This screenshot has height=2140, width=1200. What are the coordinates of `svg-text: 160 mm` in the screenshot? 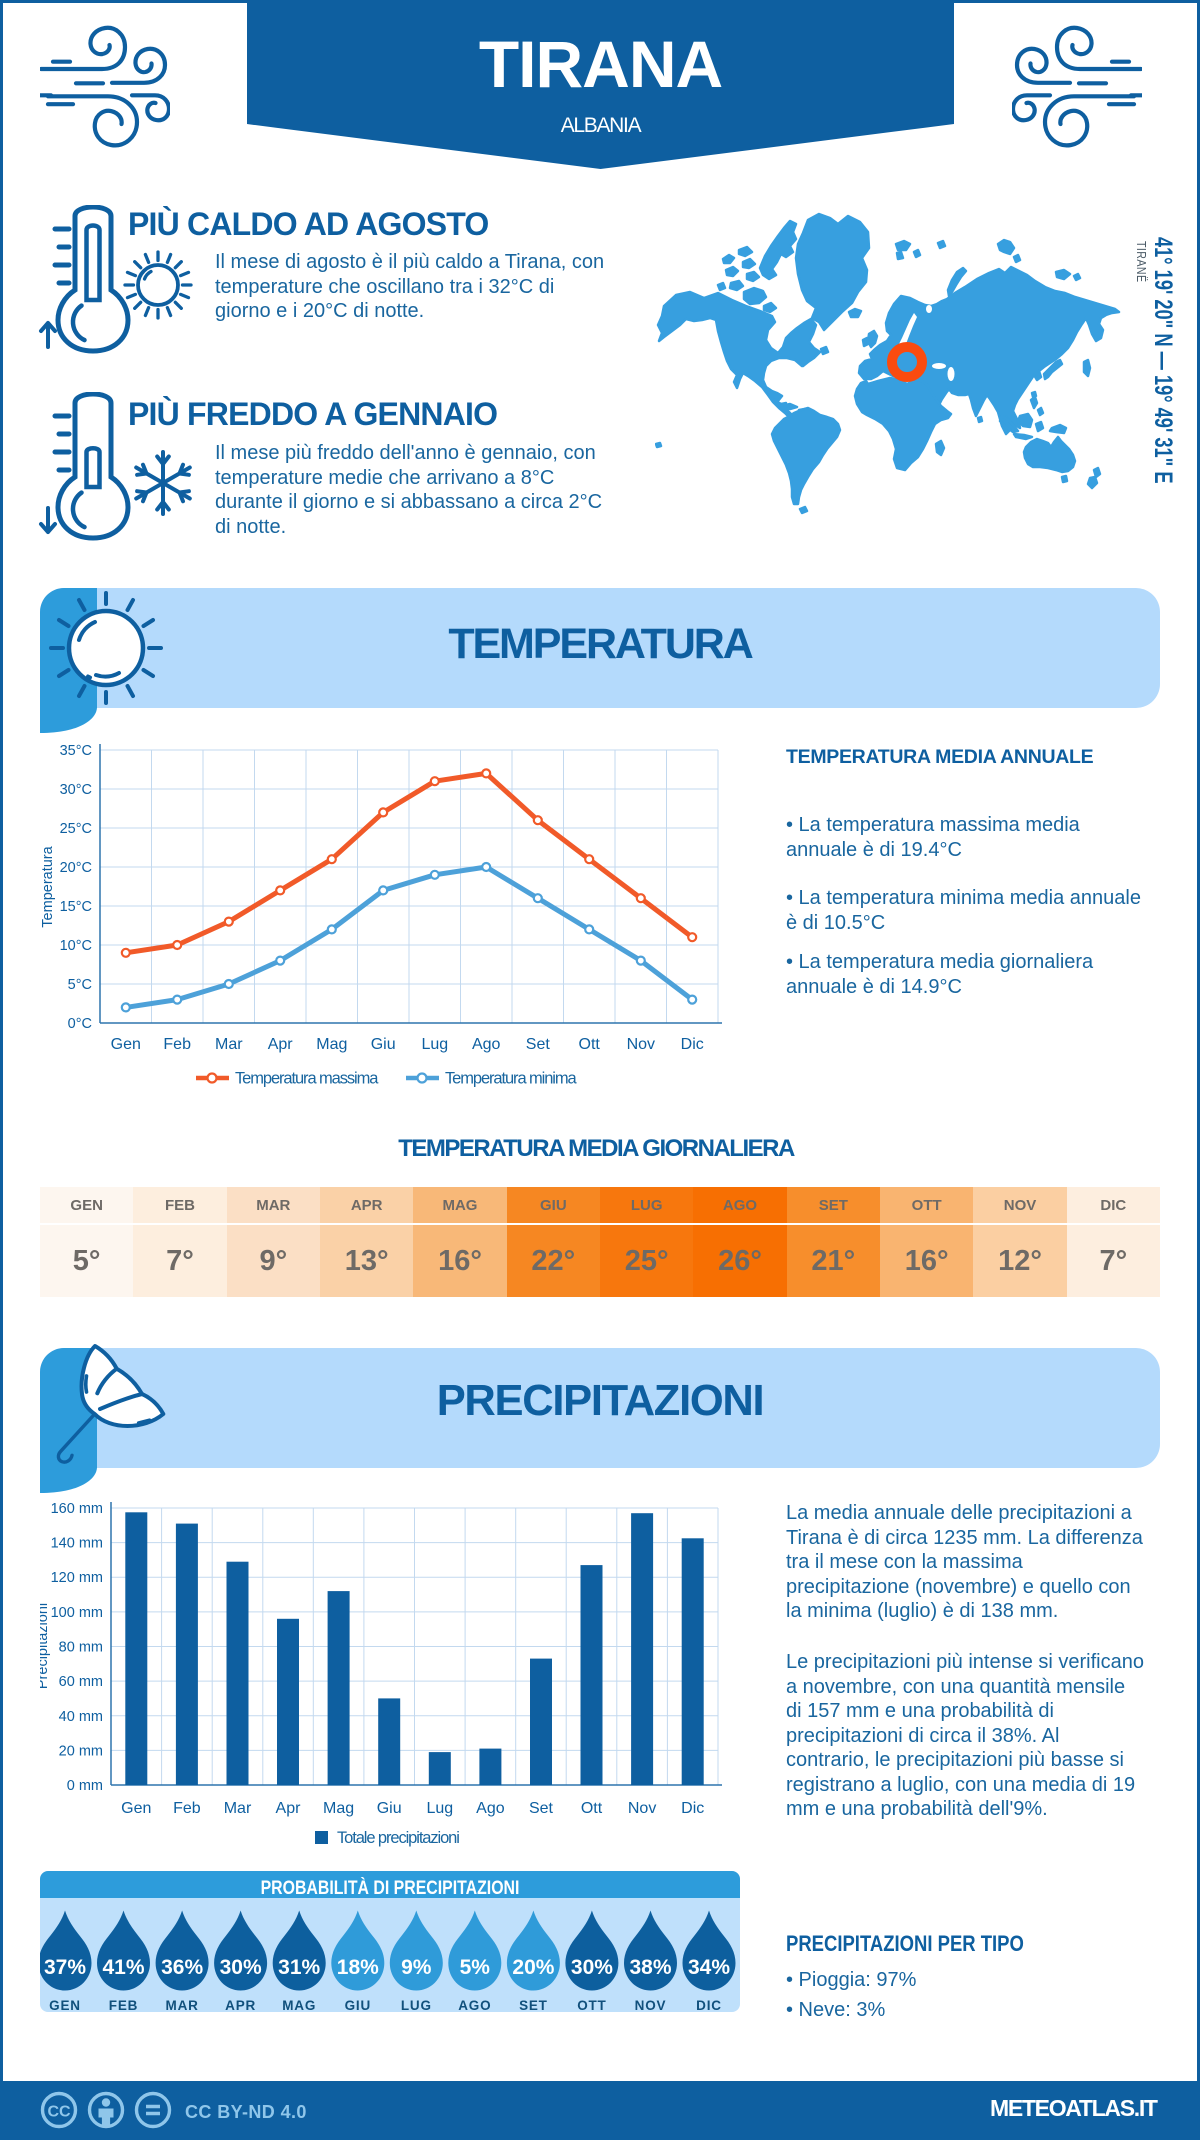 It's located at (77, 1509).